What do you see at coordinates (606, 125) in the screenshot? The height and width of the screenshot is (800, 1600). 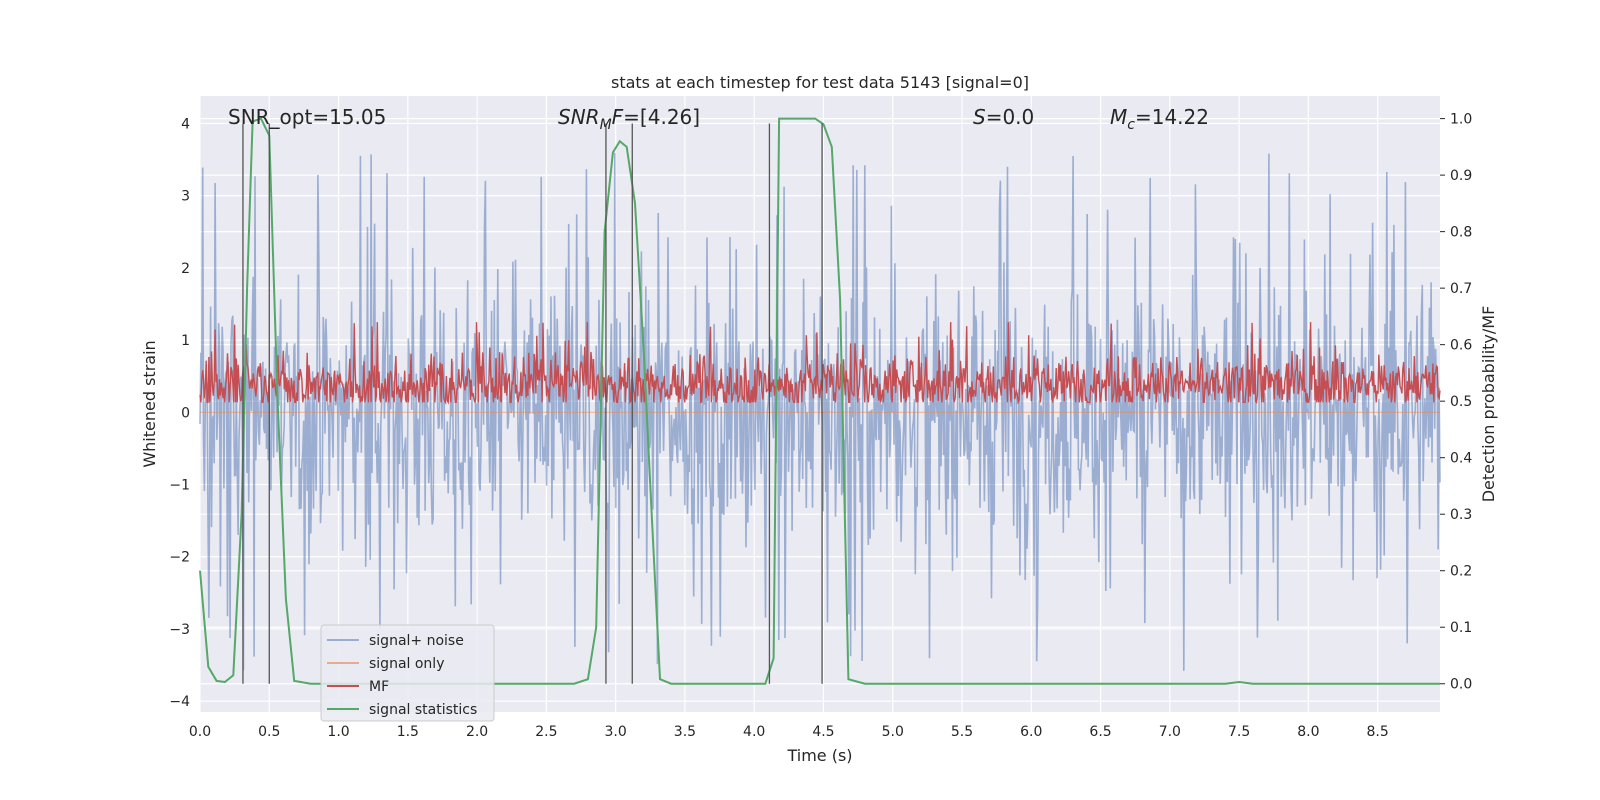 I see `snr-mf-subscript: M` at bounding box center [606, 125].